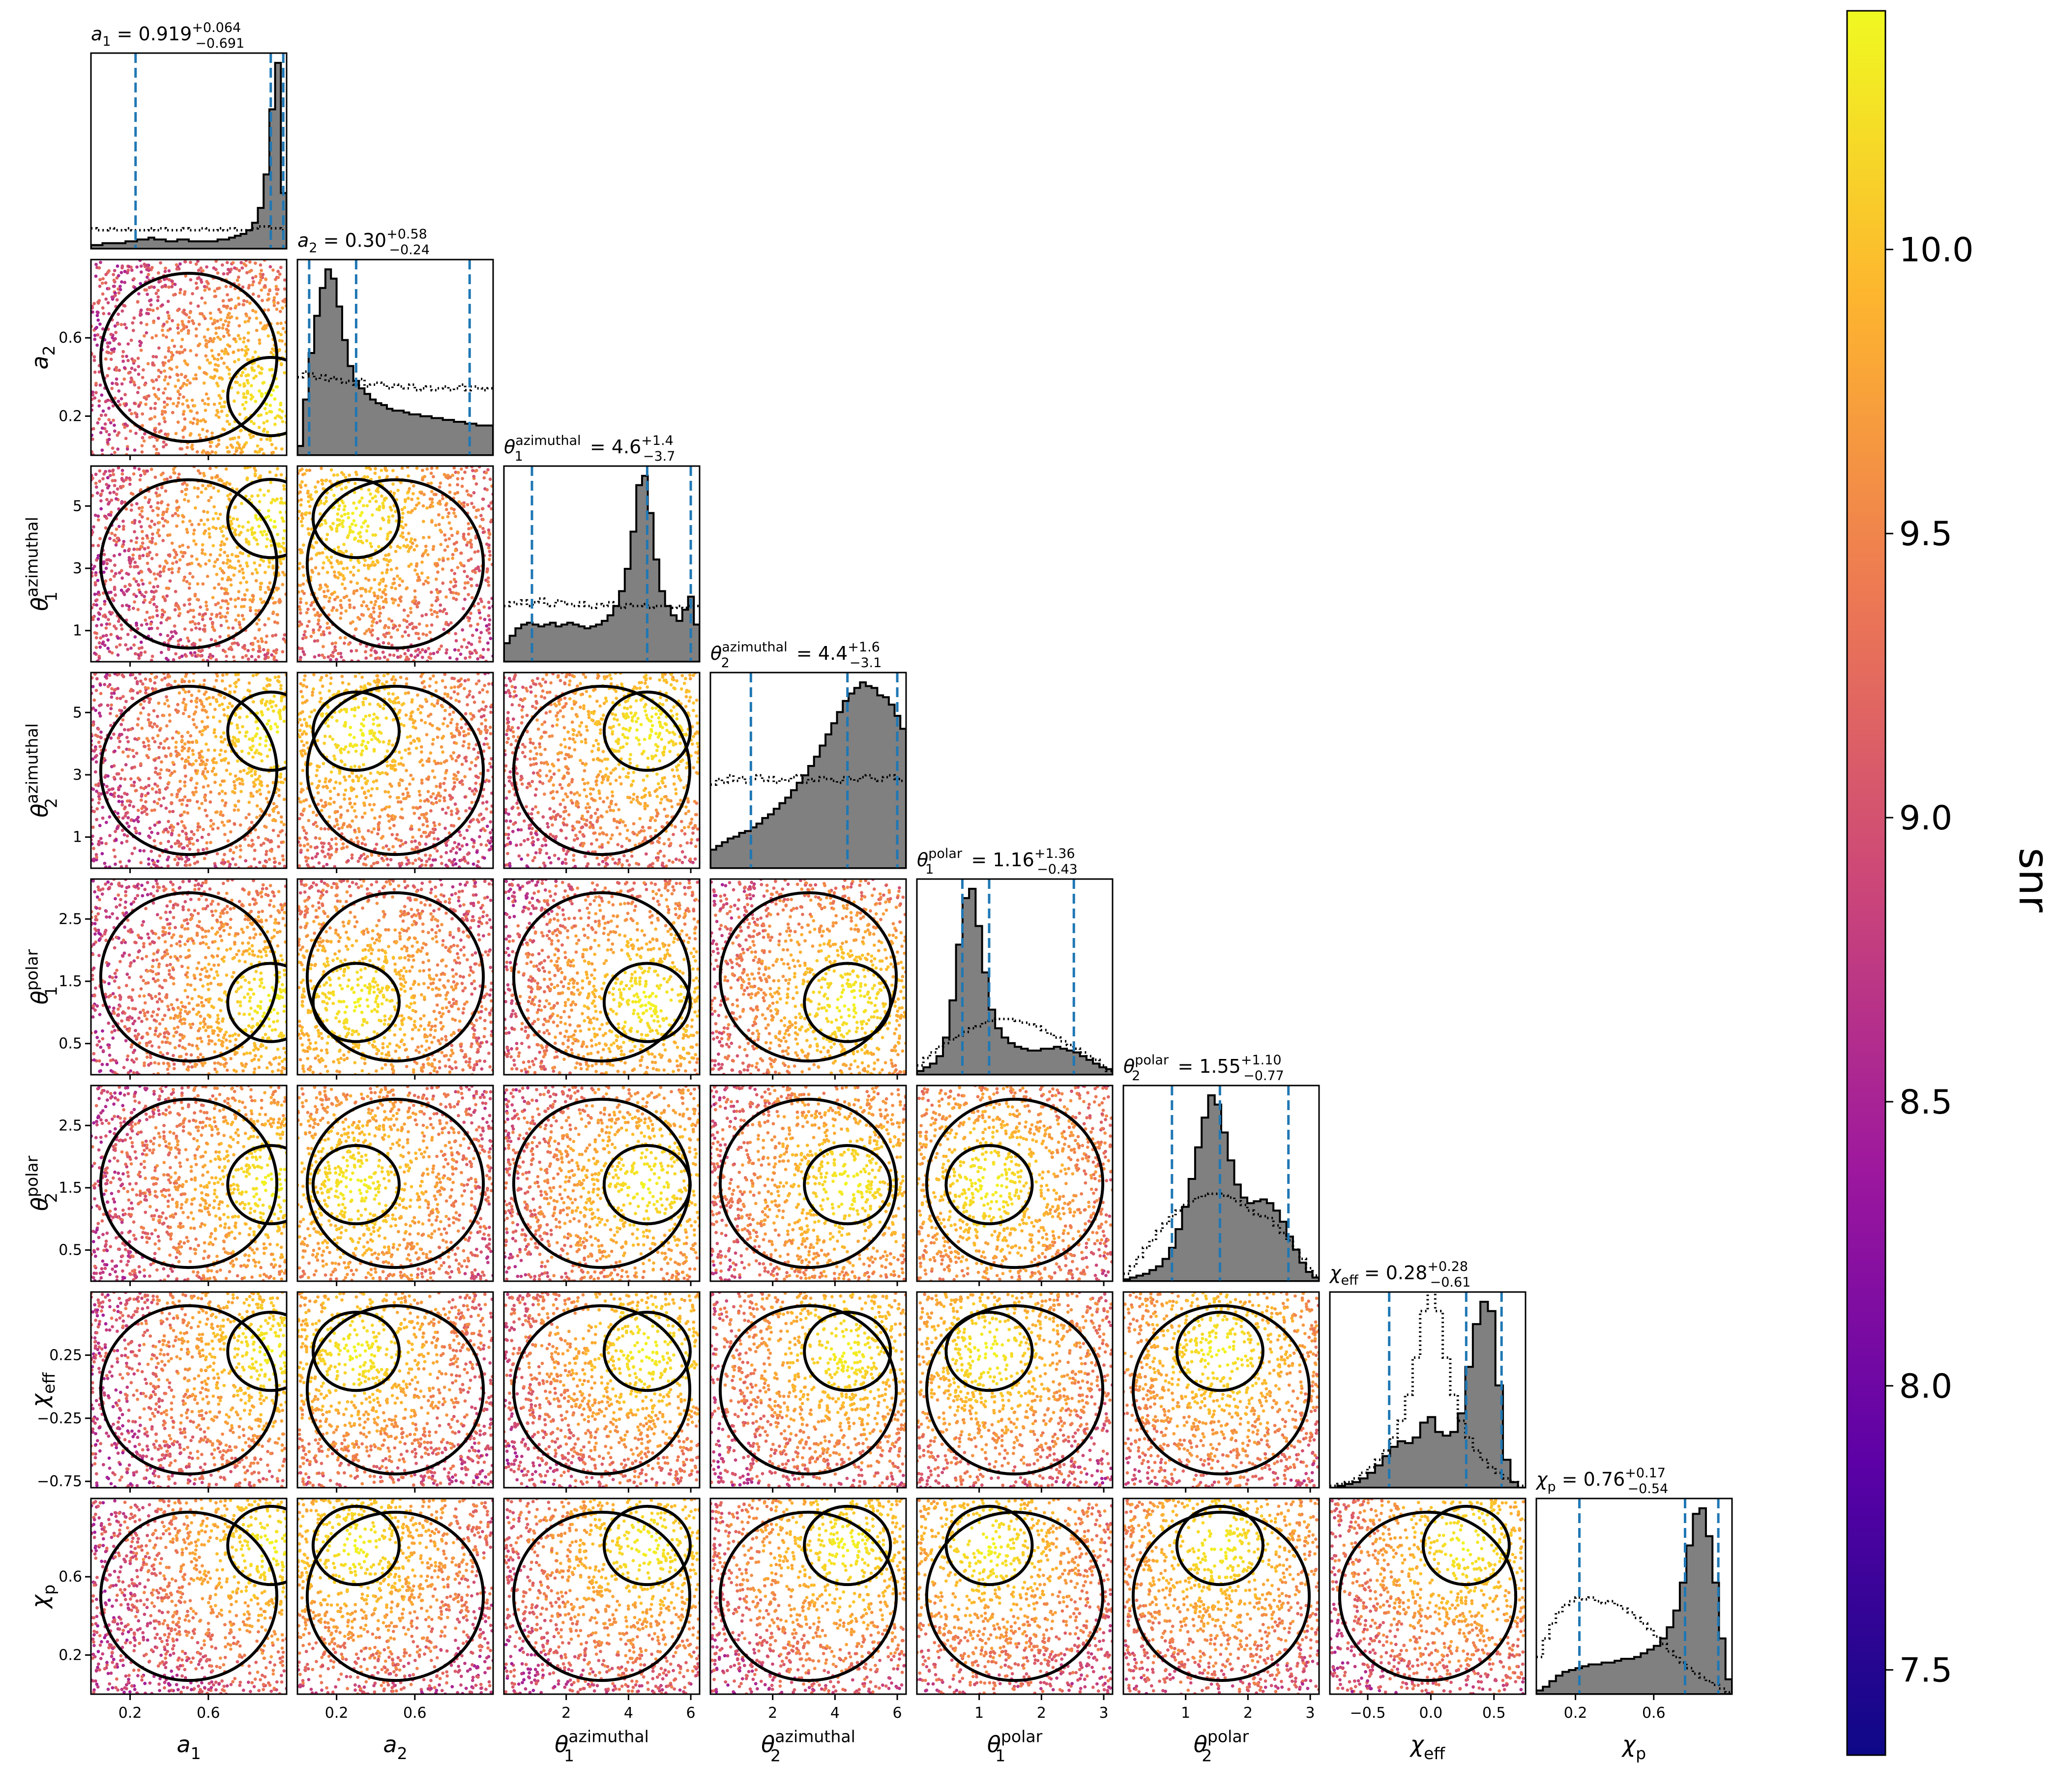  I want to click on scatter-t2po-vs-chip: 1 2 3 θpolar 2, so click(1221, 1631).